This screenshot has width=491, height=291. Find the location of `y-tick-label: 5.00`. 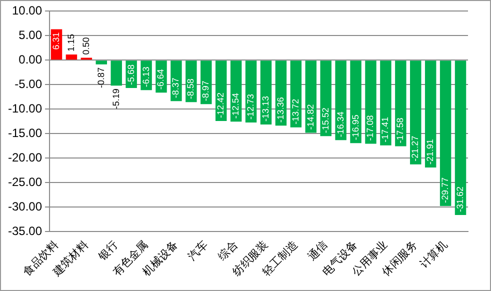

y-tick-label: 5.00 is located at coordinates (30, 35).